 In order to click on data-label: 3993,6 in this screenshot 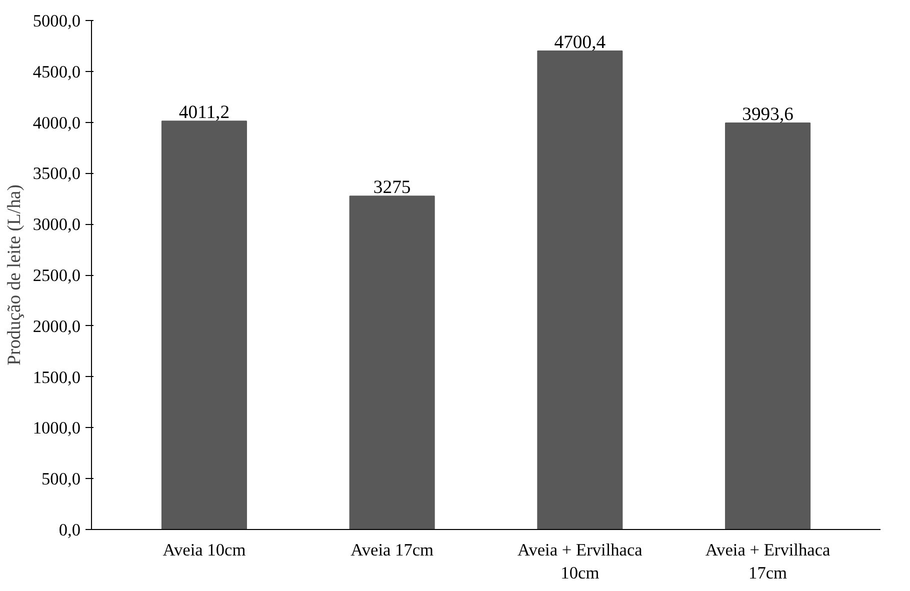, I will do `click(768, 114)`.